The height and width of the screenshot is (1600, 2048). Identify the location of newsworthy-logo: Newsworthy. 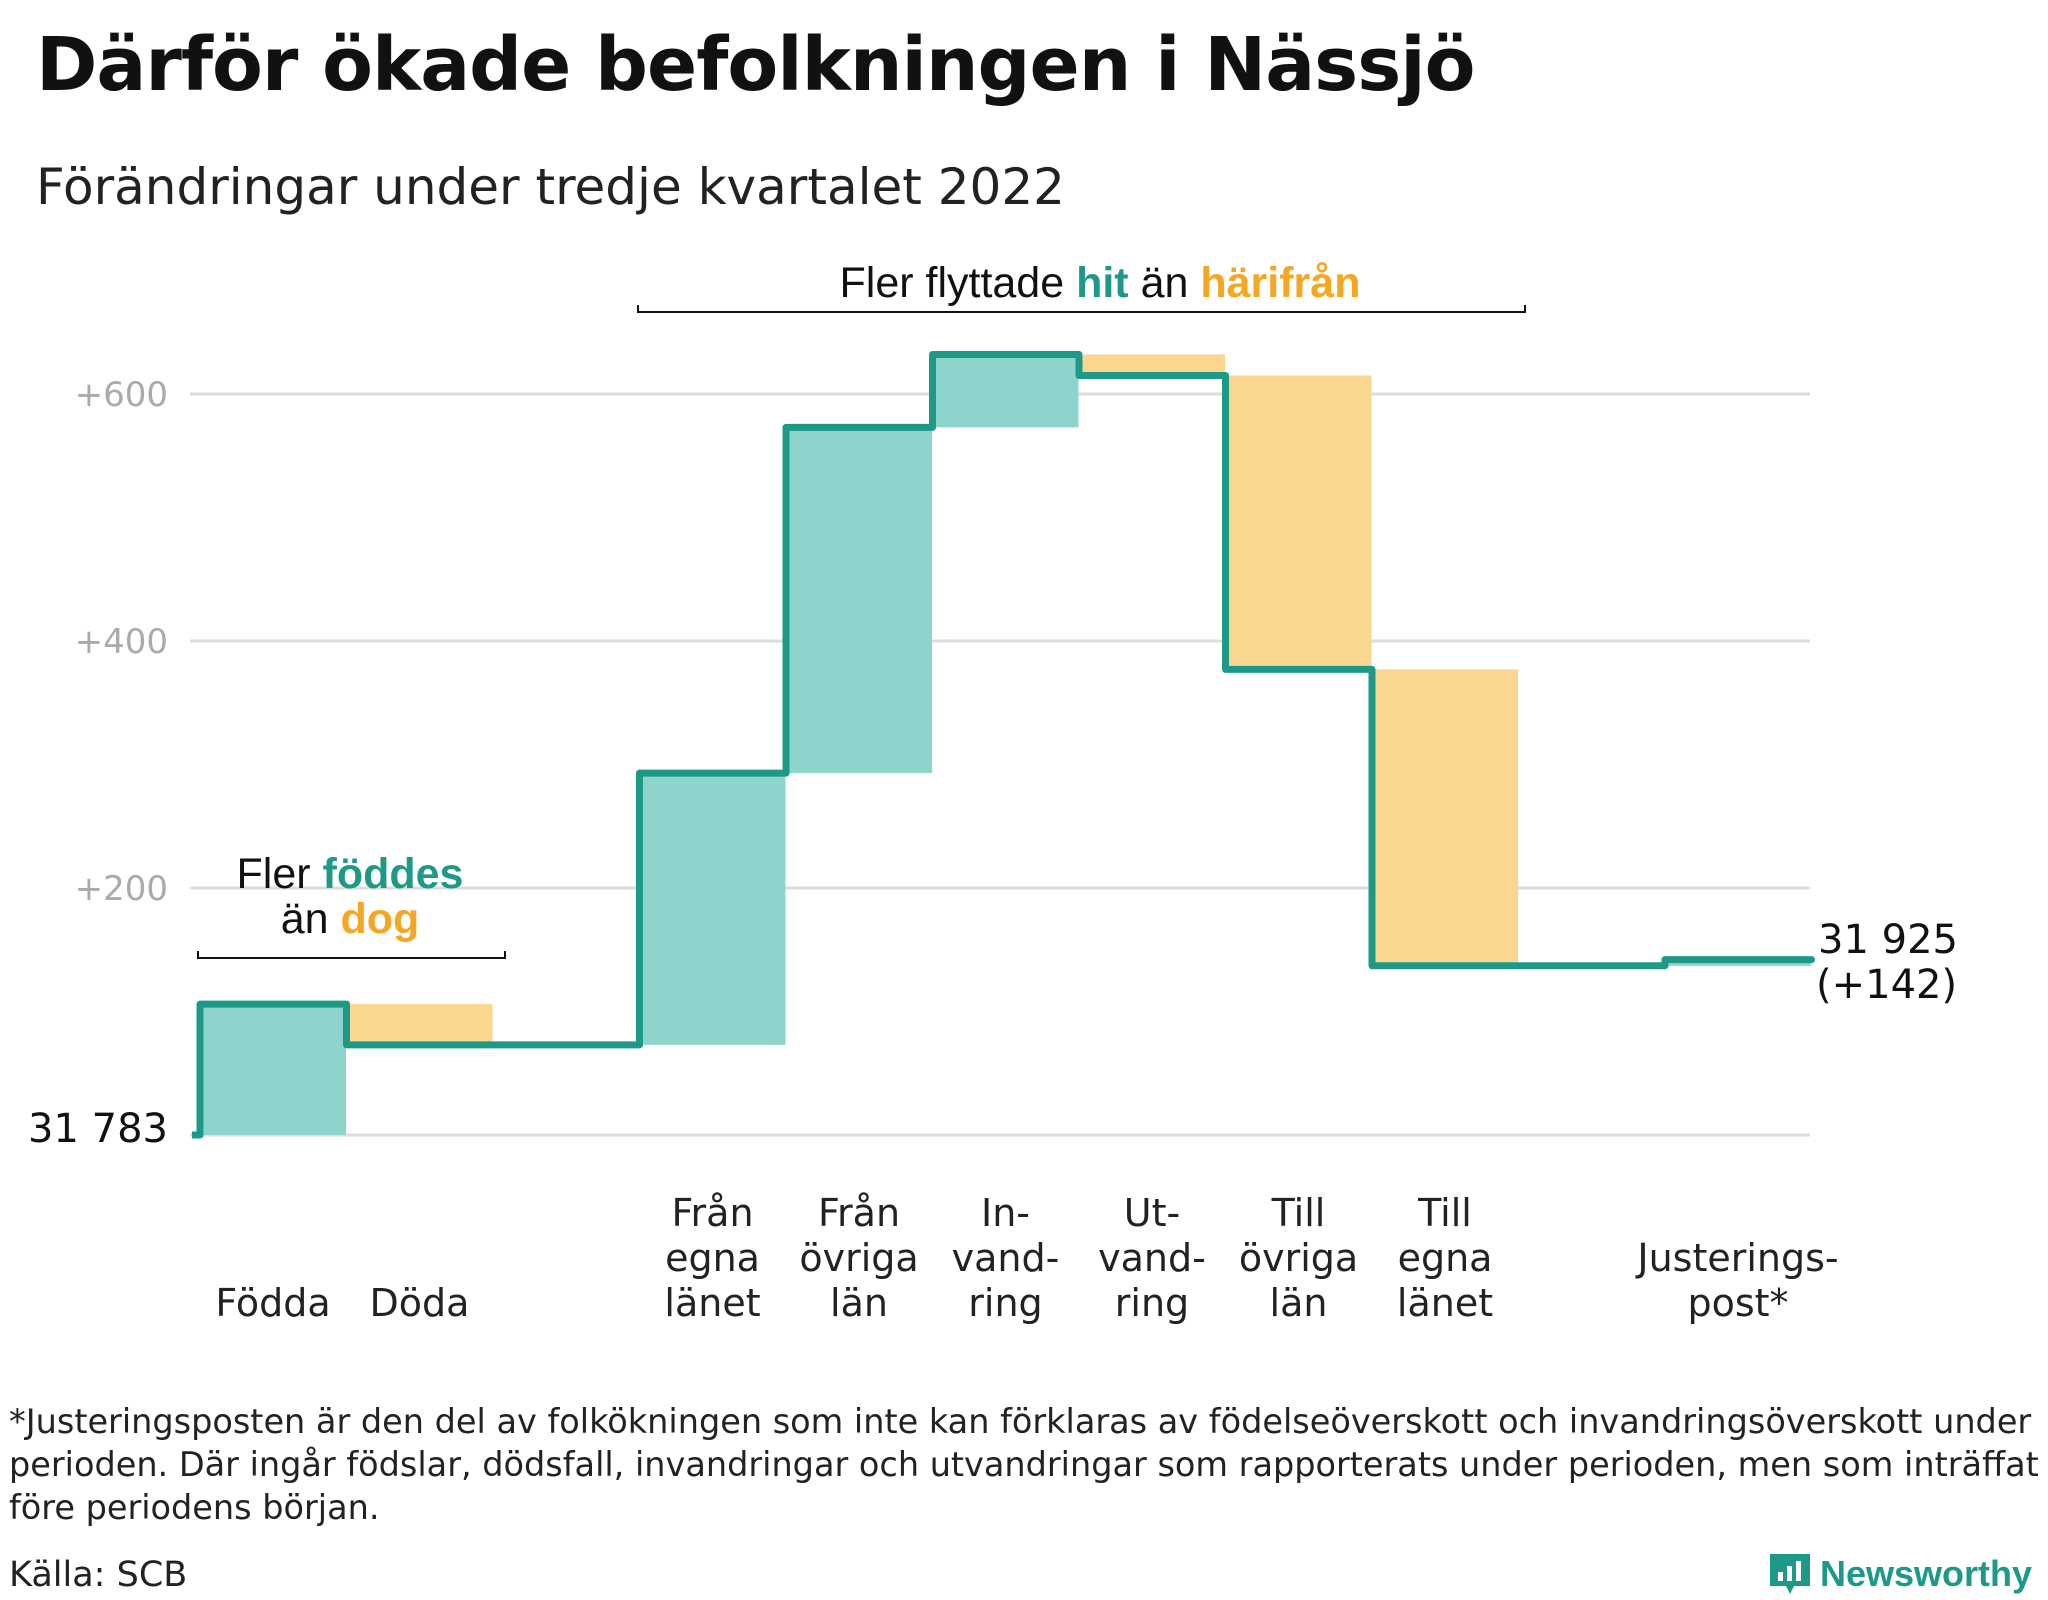
(1900, 1574).